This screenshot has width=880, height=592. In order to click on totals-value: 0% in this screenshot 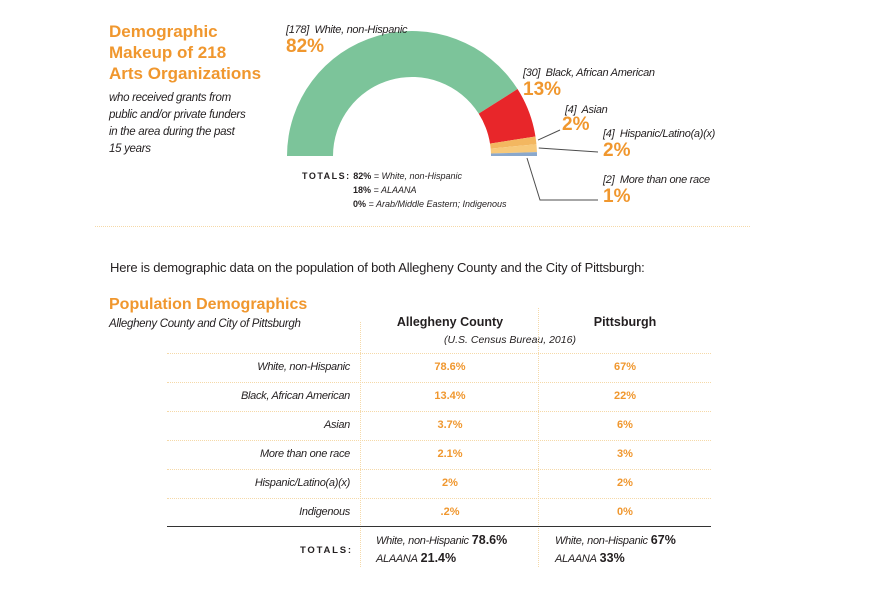, I will do `click(360, 204)`.